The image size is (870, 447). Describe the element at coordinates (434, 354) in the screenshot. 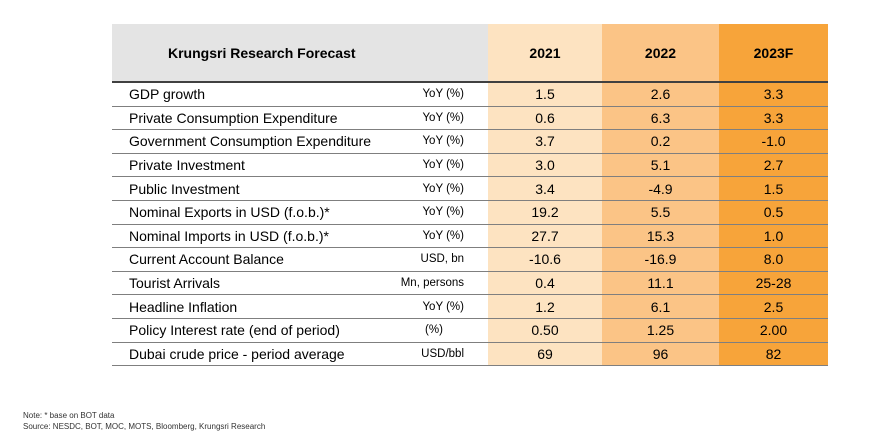

I see `unit-label: USD/bbl` at that location.